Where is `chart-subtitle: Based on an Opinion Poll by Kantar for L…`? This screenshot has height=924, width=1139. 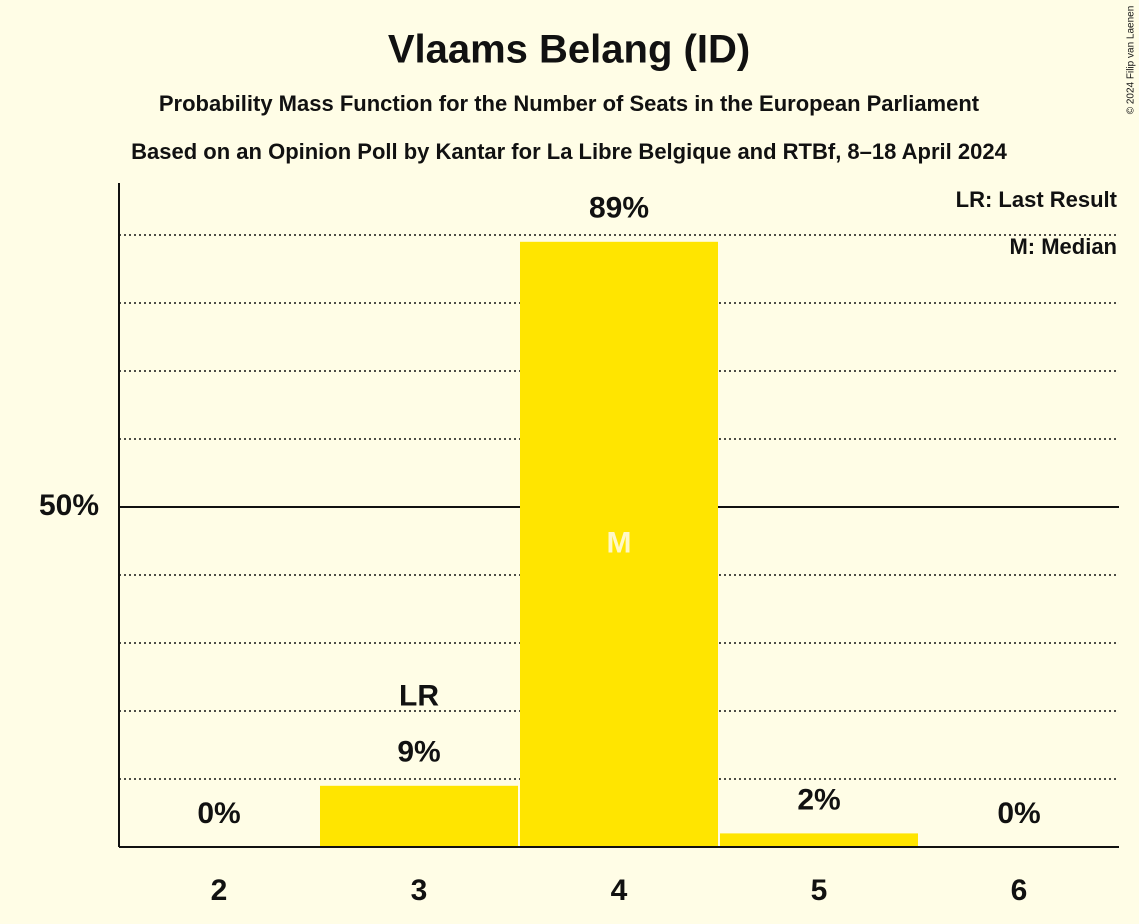 chart-subtitle: Based on an Opinion Poll by Kantar for L… is located at coordinates (569, 151).